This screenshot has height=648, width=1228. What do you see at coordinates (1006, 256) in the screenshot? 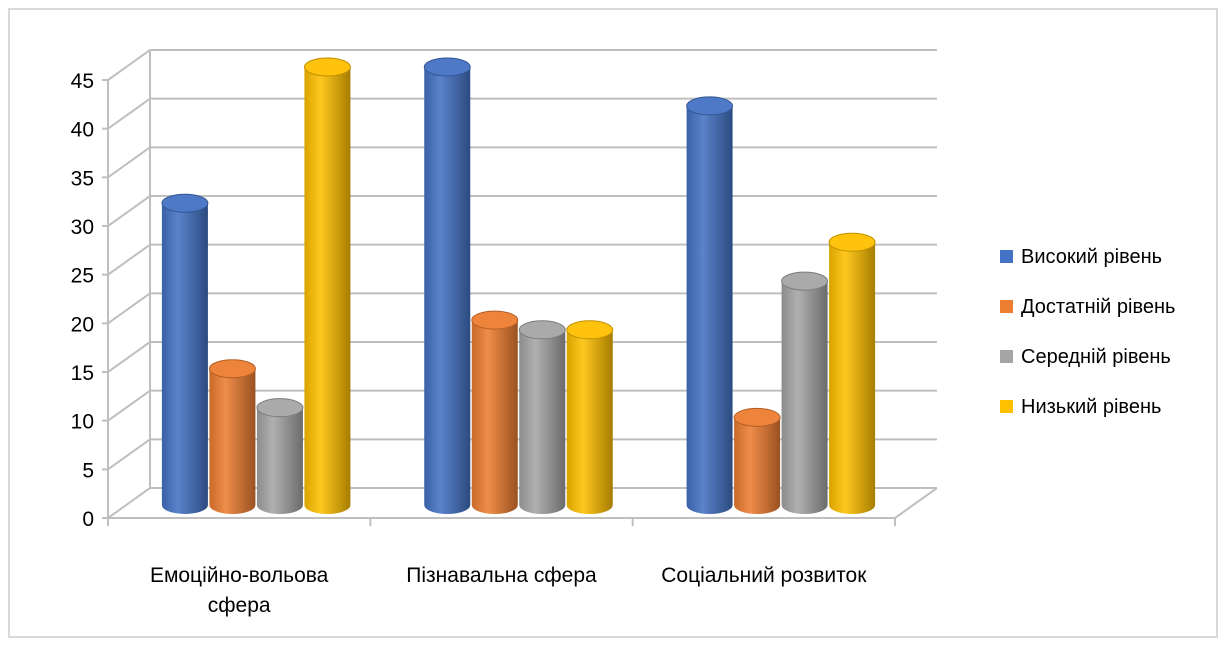
I see `legend-swatch-високий-рівень` at bounding box center [1006, 256].